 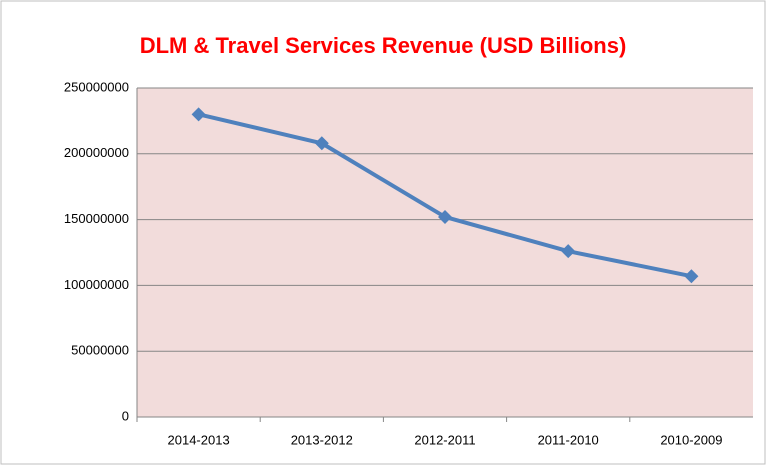 I want to click on y-tick-label: 150000000, so click(x=96, y=218).